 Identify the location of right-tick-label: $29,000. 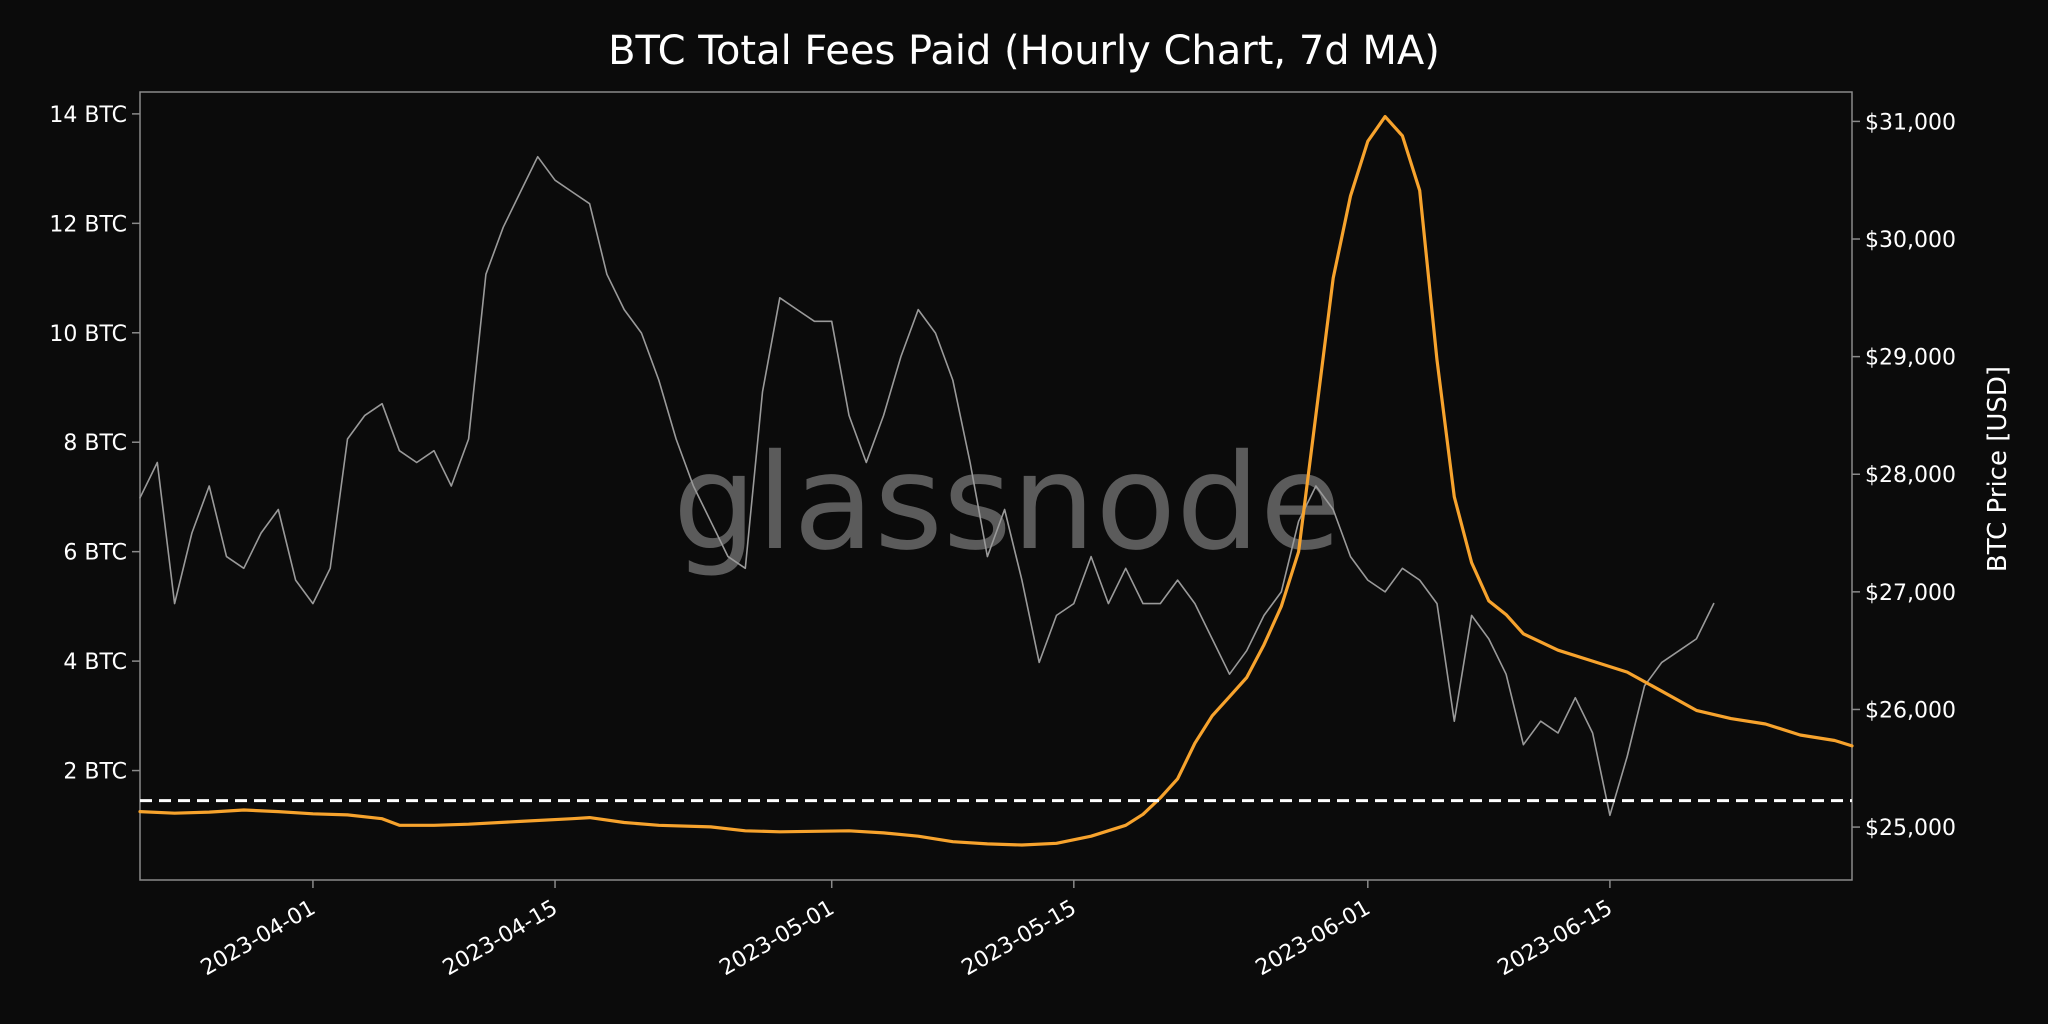
(1910, 358).